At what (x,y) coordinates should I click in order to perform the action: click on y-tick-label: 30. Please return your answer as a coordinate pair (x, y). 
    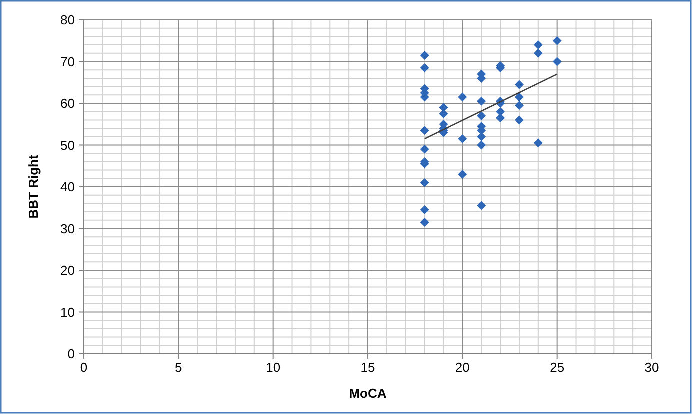
    Looking at the image, I should click on (67, 228).